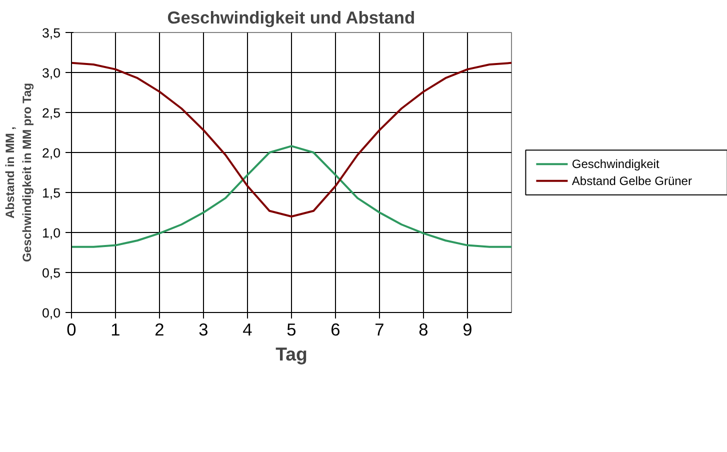 This screenshot has width=727, height=452. Describe the element at coordinates (51, 313) in the screenshot. I see `y-tick-label: 0,0` at that location.